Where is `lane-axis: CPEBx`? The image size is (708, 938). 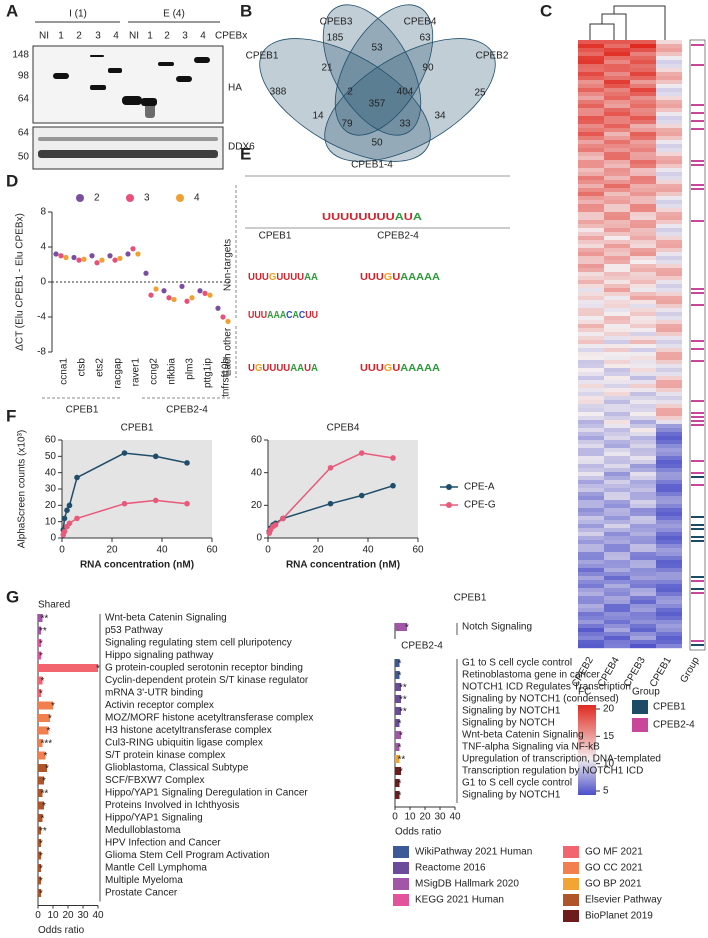 lane-axis: CPEBx is located at coordinates (231, 36).